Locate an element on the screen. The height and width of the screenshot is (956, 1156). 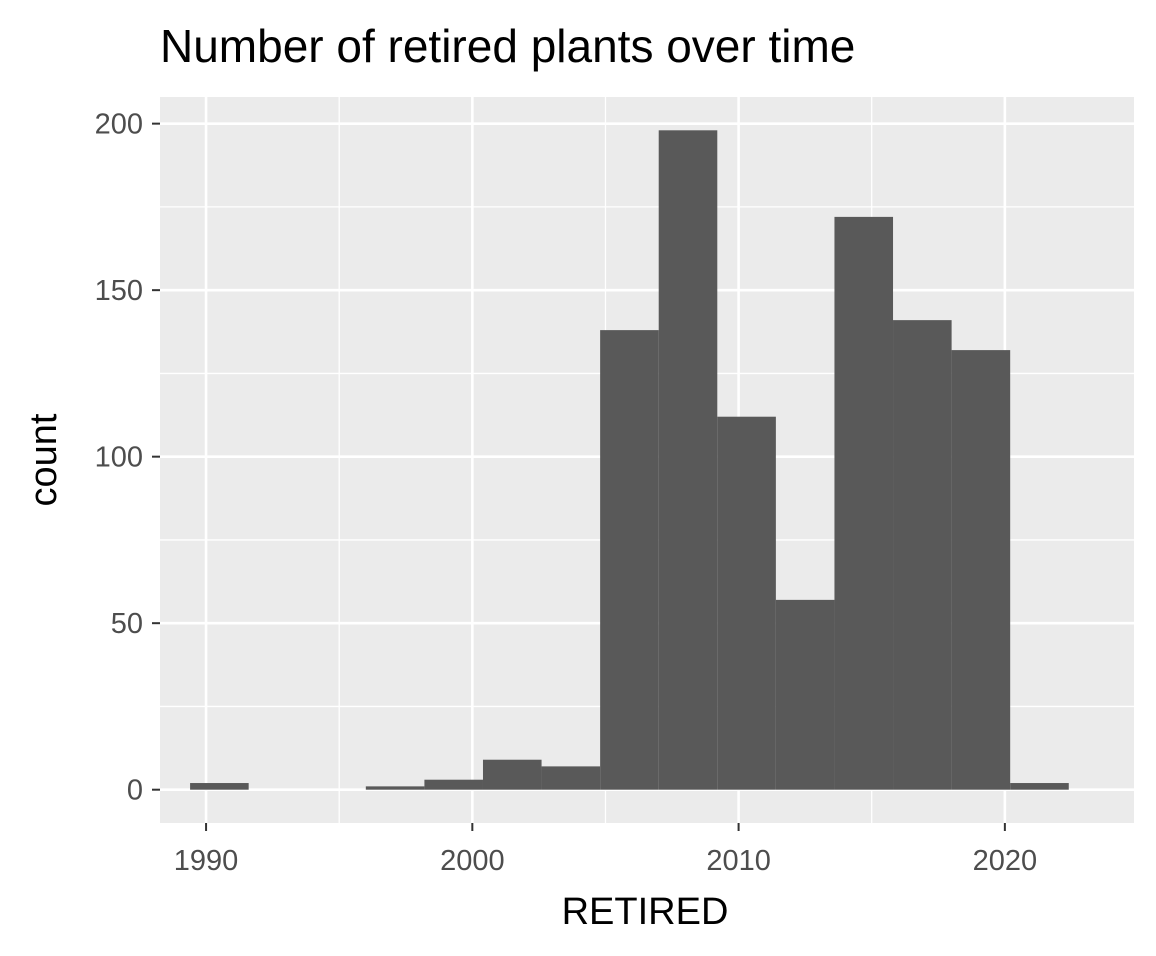
y-tick-label: 50 is located at coordinates (127, 624).